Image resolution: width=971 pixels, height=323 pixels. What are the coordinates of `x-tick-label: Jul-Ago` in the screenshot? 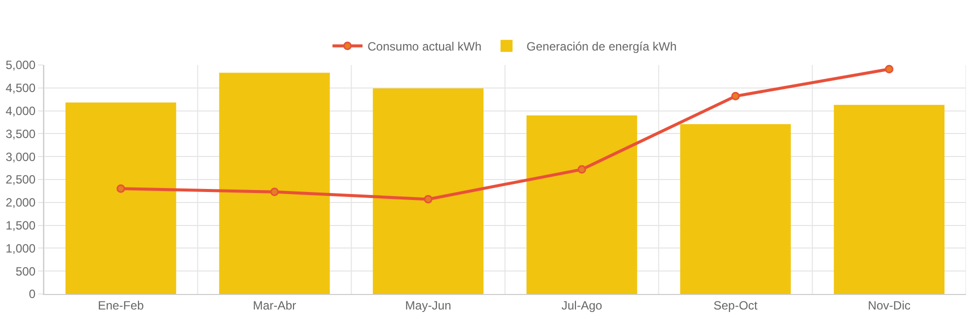 It's located at (581, 305).